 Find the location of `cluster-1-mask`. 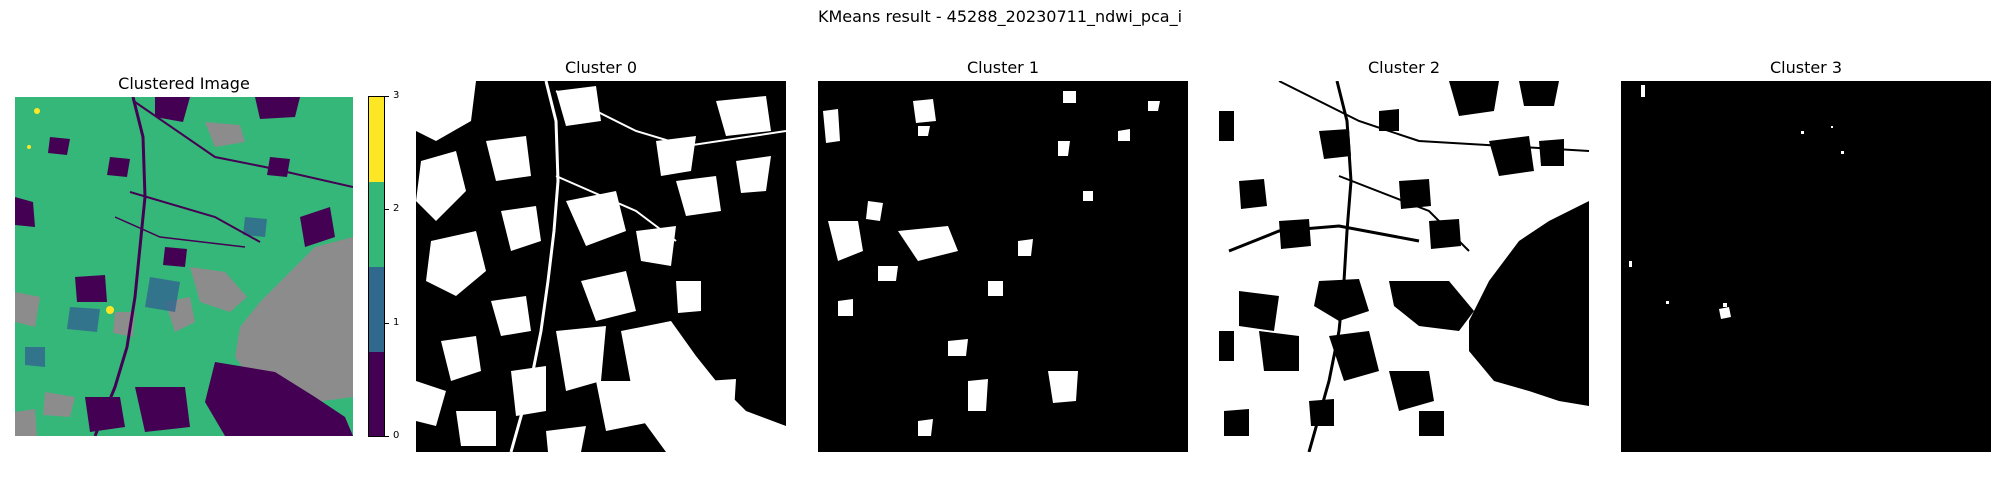

cluster-1-mask is located at coordinates (1003, 266).